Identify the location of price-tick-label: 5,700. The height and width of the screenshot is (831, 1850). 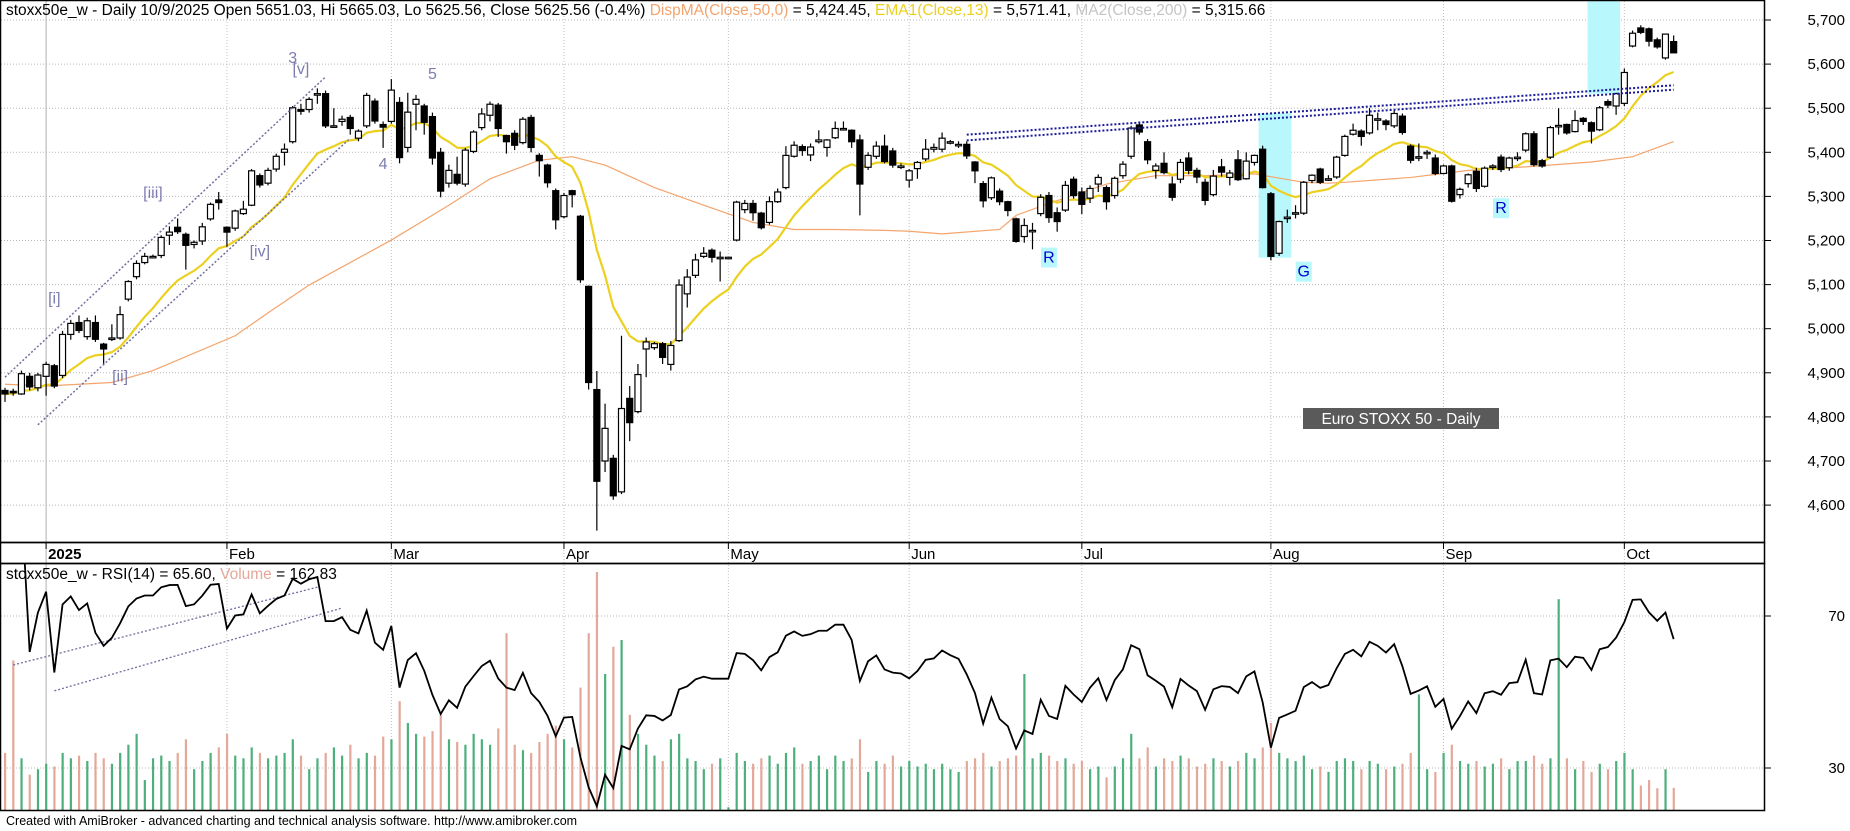
(1826, 20).